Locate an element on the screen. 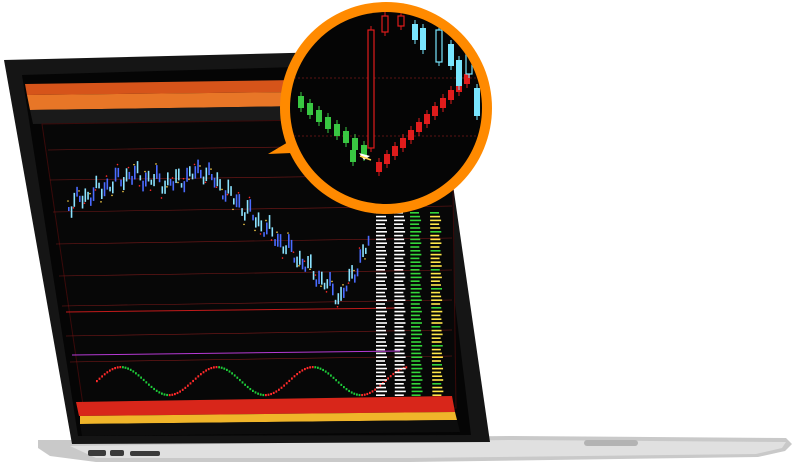 This screenshot has width=798, height=475. usb-port is located at coordinates (117, 453).